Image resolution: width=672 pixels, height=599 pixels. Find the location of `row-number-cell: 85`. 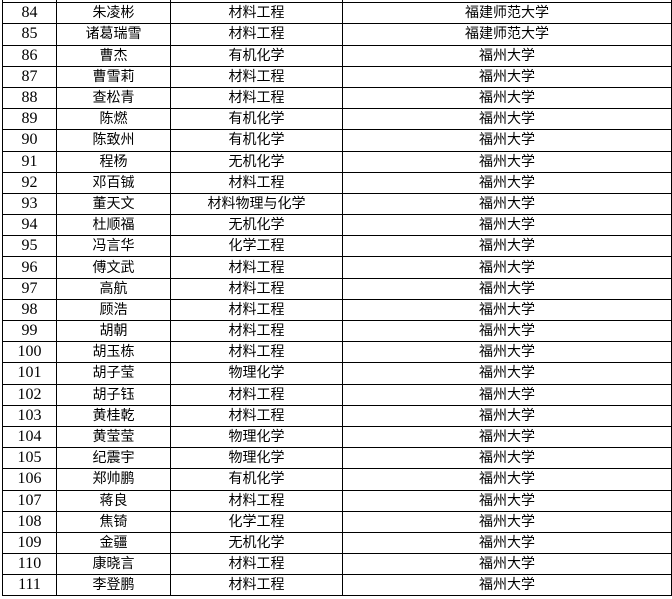

row-number-cell: 85 is located at coordinates (29, 34).